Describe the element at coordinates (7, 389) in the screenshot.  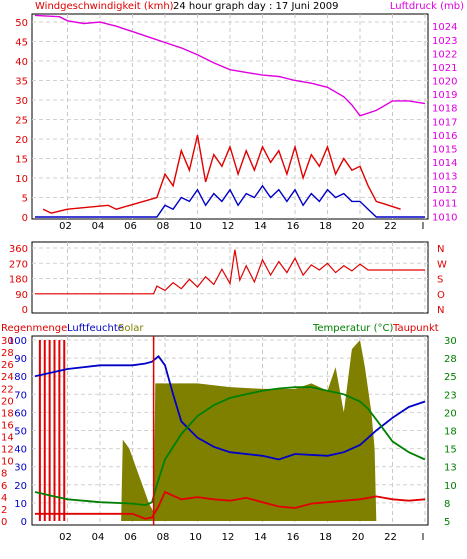
I see `rain-tick-label: 22` at that location.